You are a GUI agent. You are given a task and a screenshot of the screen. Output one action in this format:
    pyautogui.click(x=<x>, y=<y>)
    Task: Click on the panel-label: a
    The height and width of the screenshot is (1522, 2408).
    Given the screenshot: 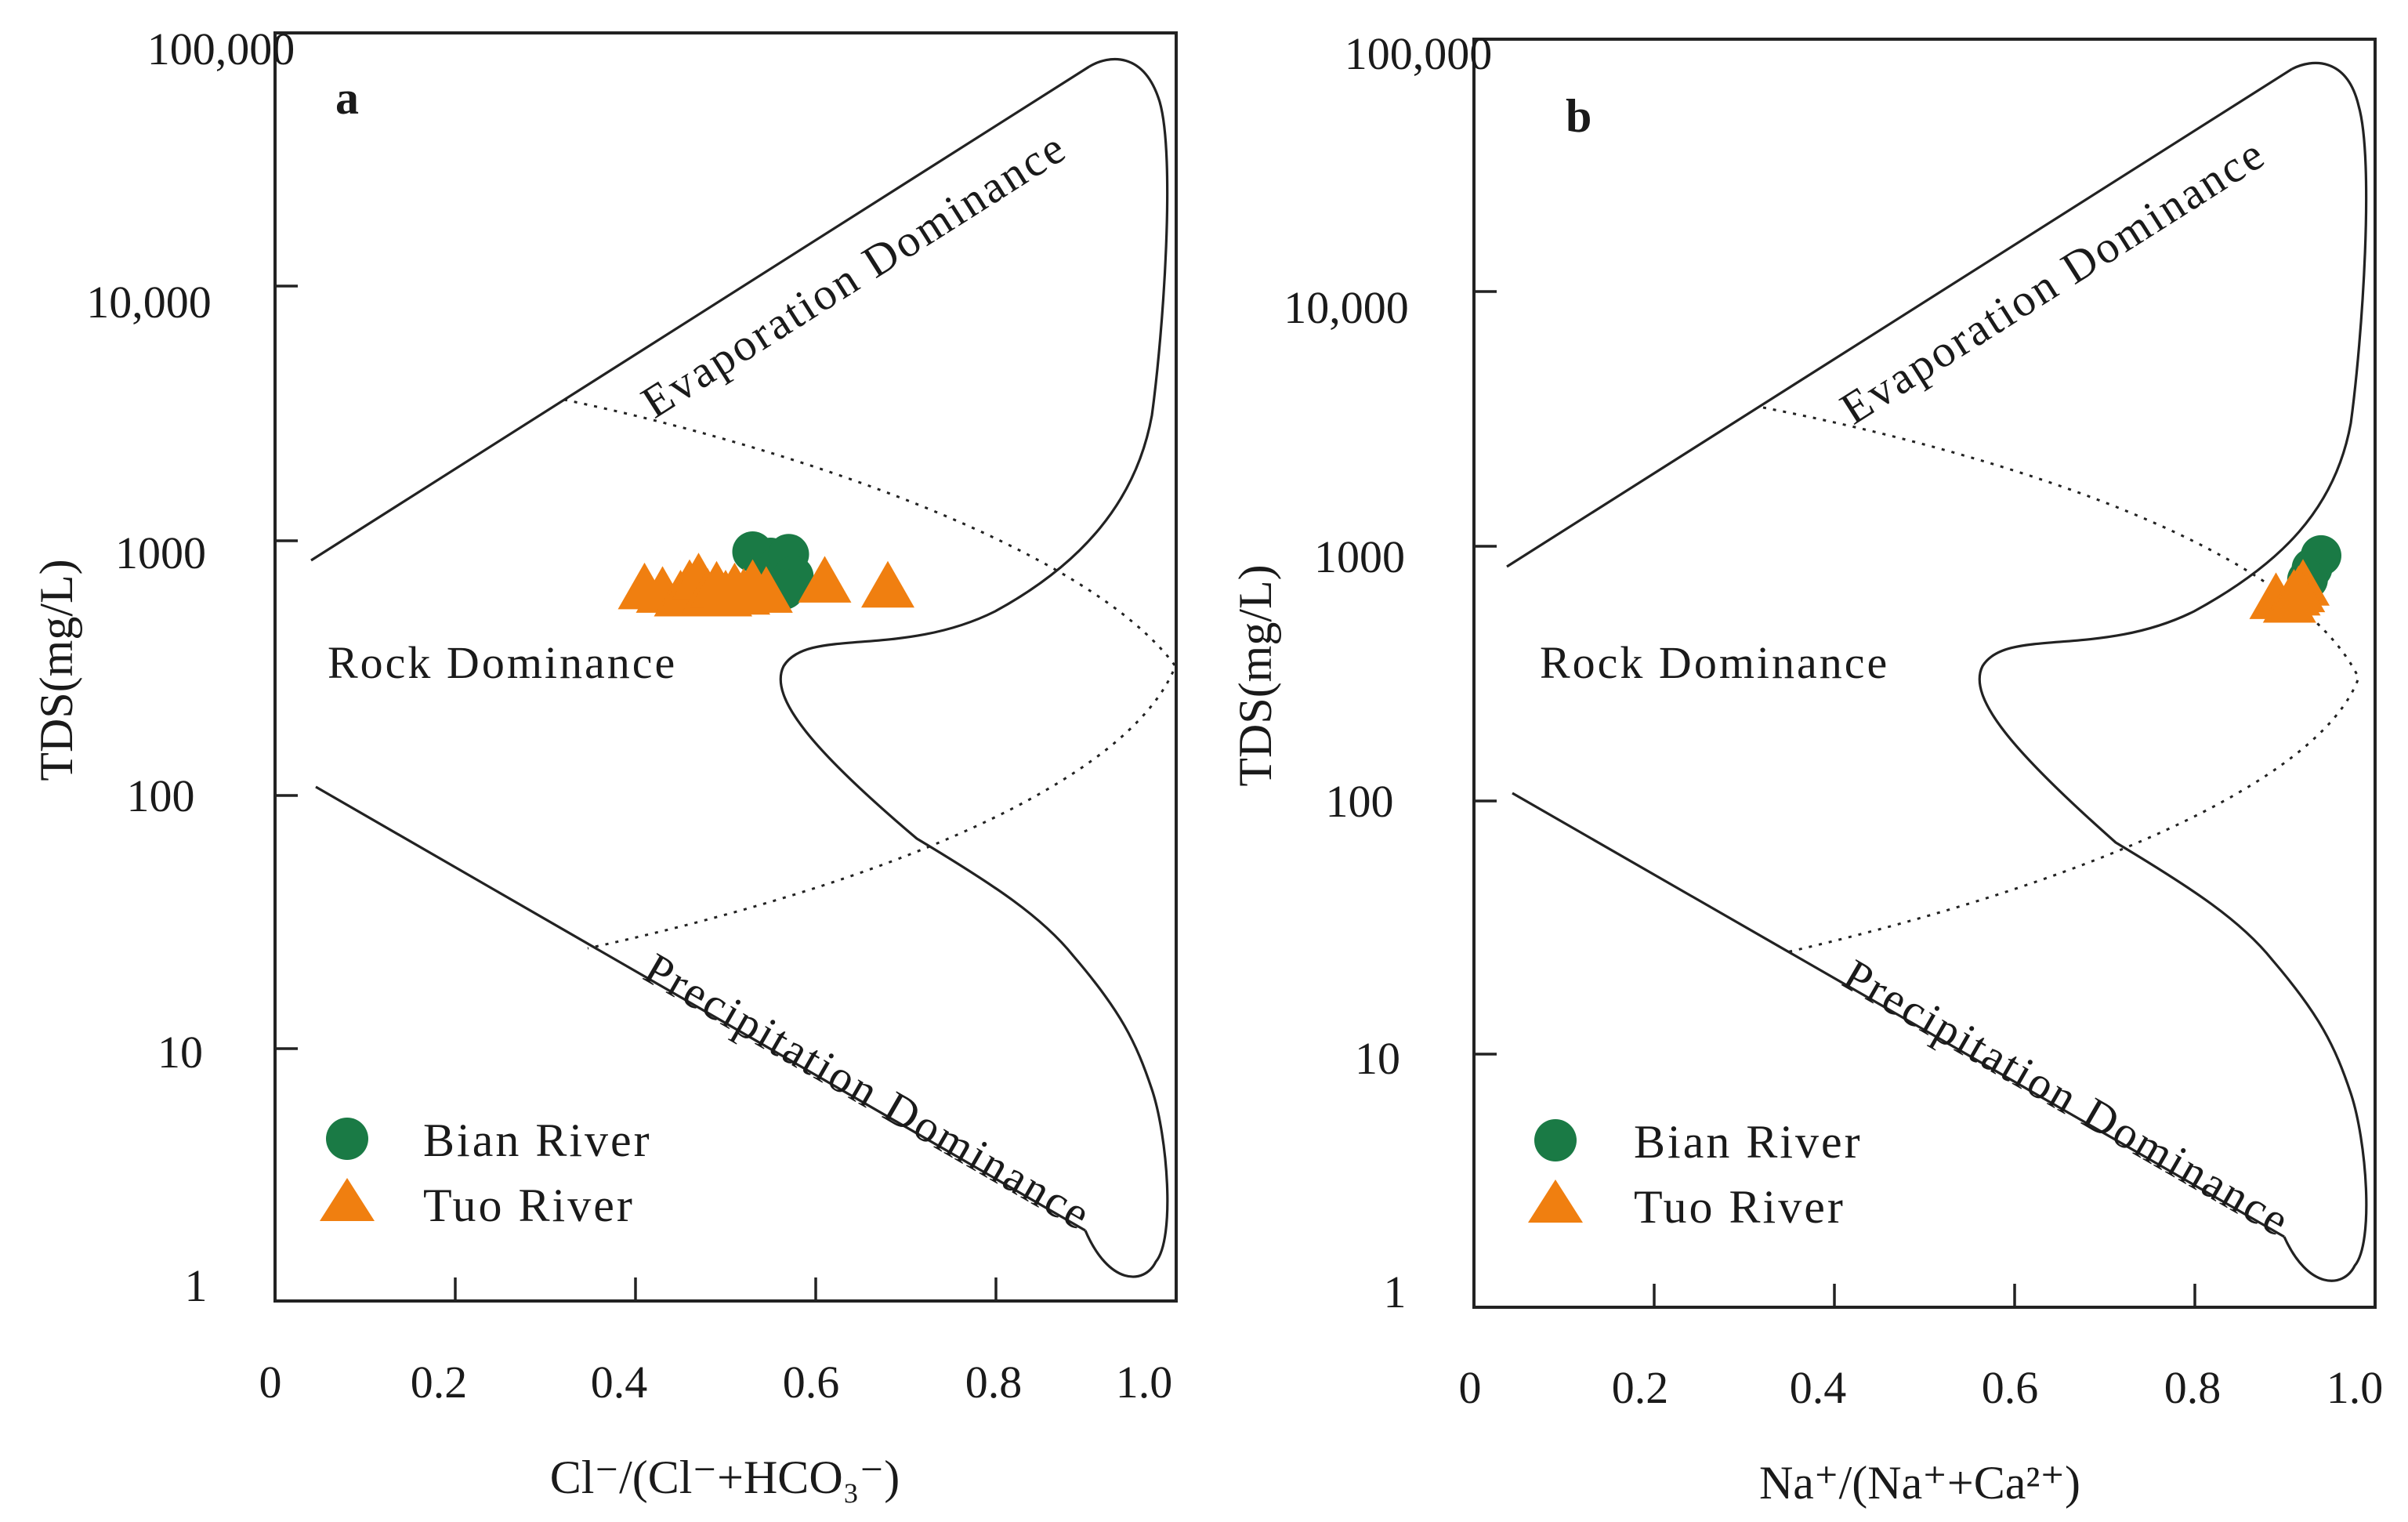 What is the action you would take?
    pyautogui.click(x=347, y=98)
    